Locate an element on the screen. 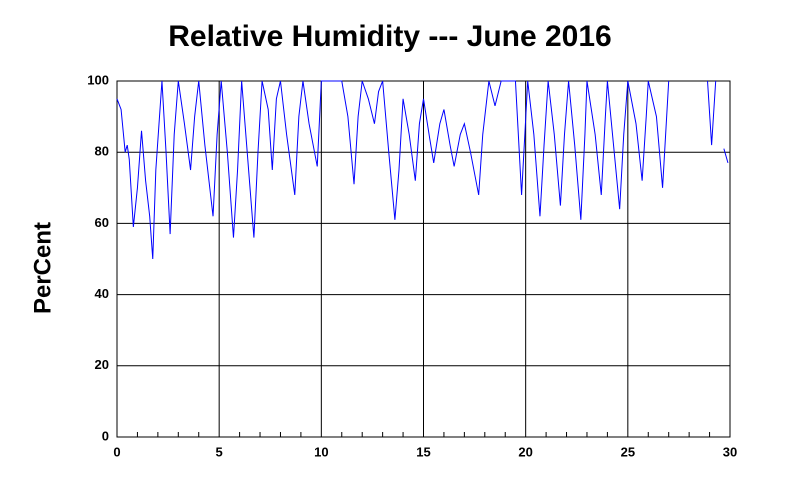 The image size is (792, 491). y-axis-label: PerCent is located at coordinates (42, 268).